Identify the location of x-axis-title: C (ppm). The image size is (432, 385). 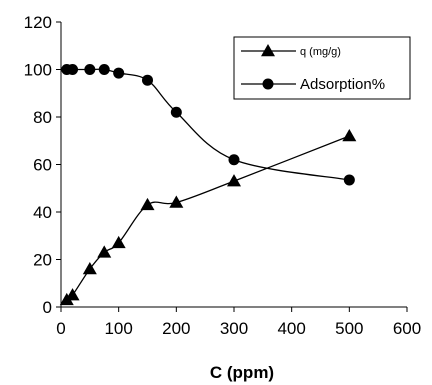
(242, 372).